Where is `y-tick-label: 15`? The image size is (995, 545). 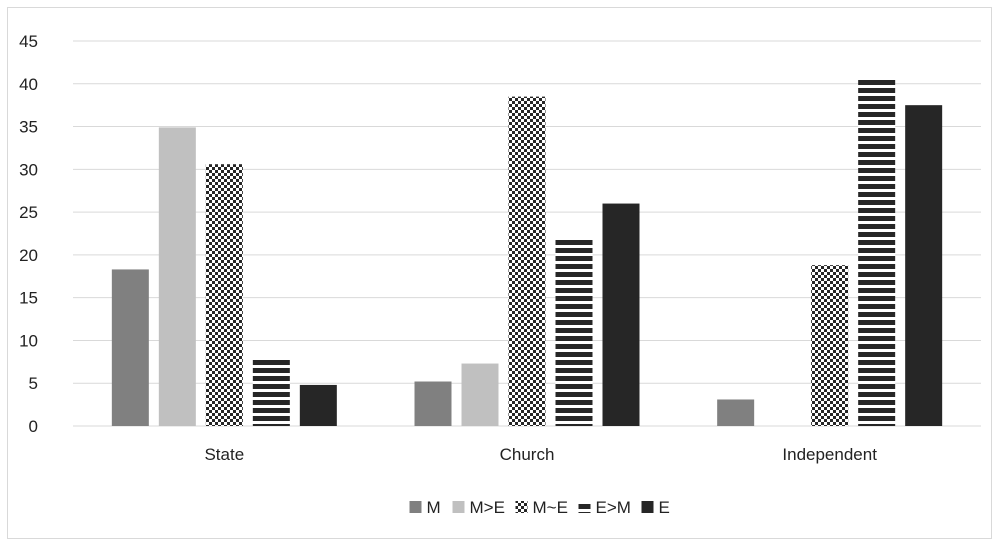 y-tick-label: 15 is located at coordinates (28, 298).